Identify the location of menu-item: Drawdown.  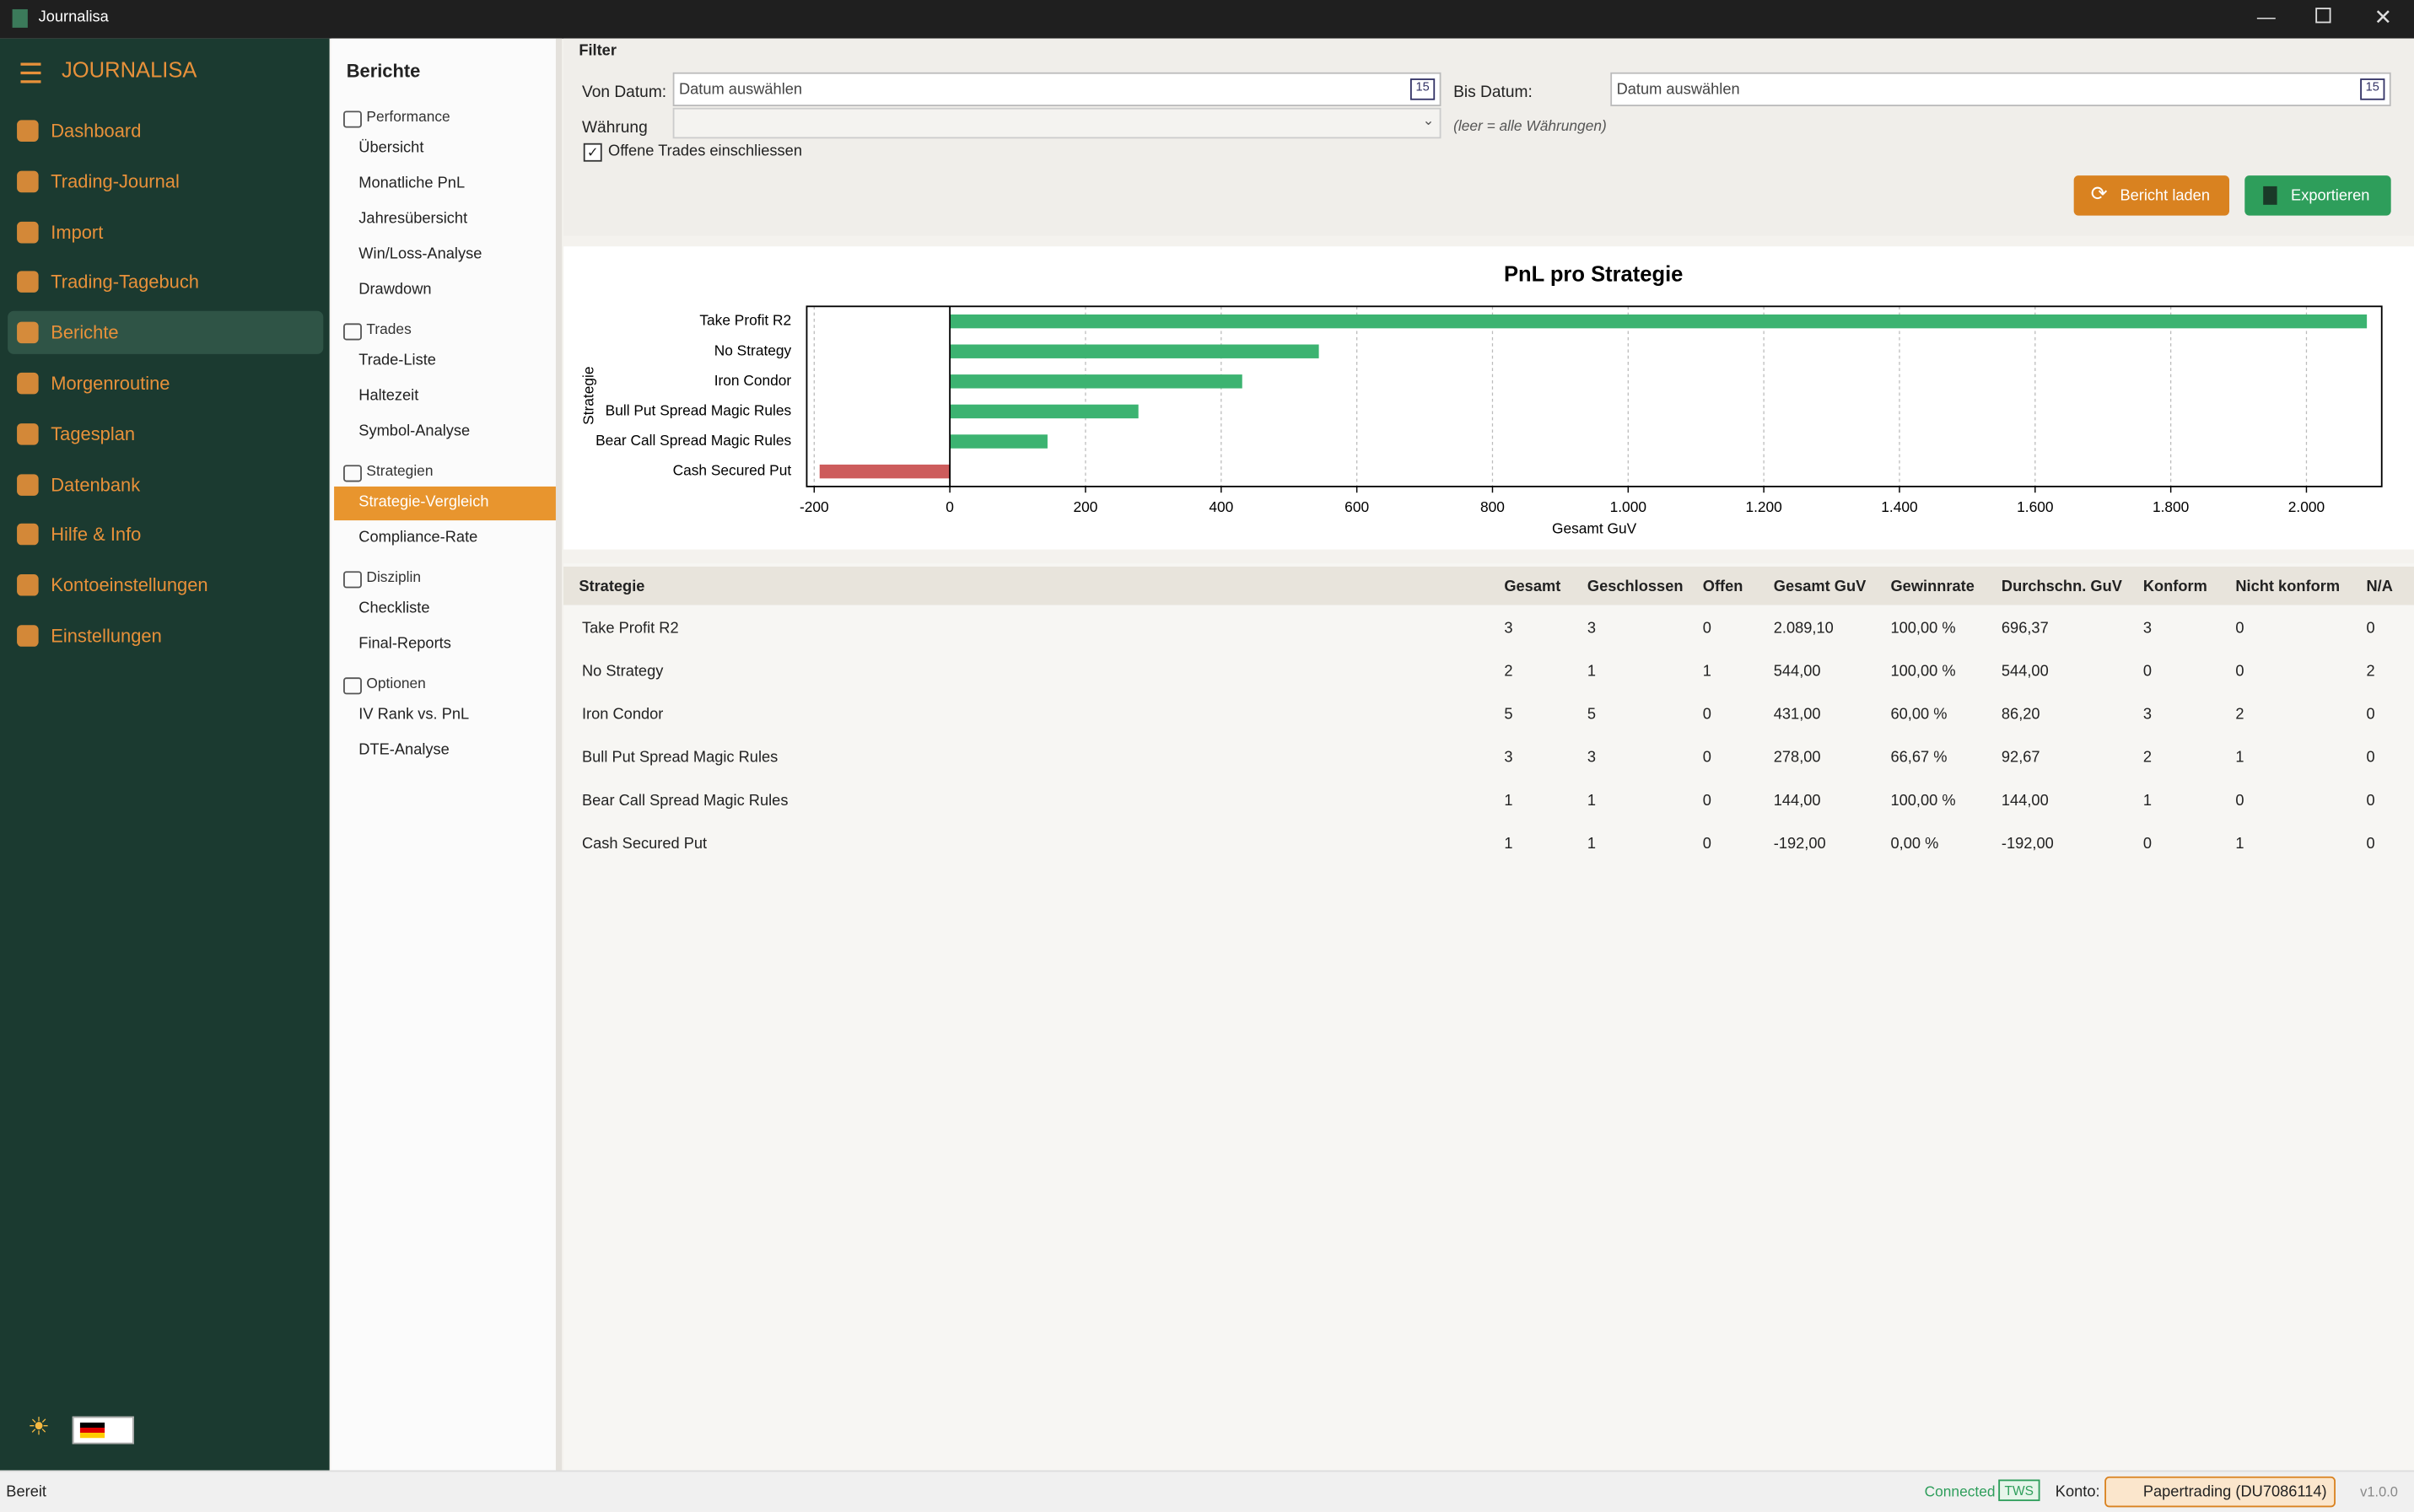
(445, 291).